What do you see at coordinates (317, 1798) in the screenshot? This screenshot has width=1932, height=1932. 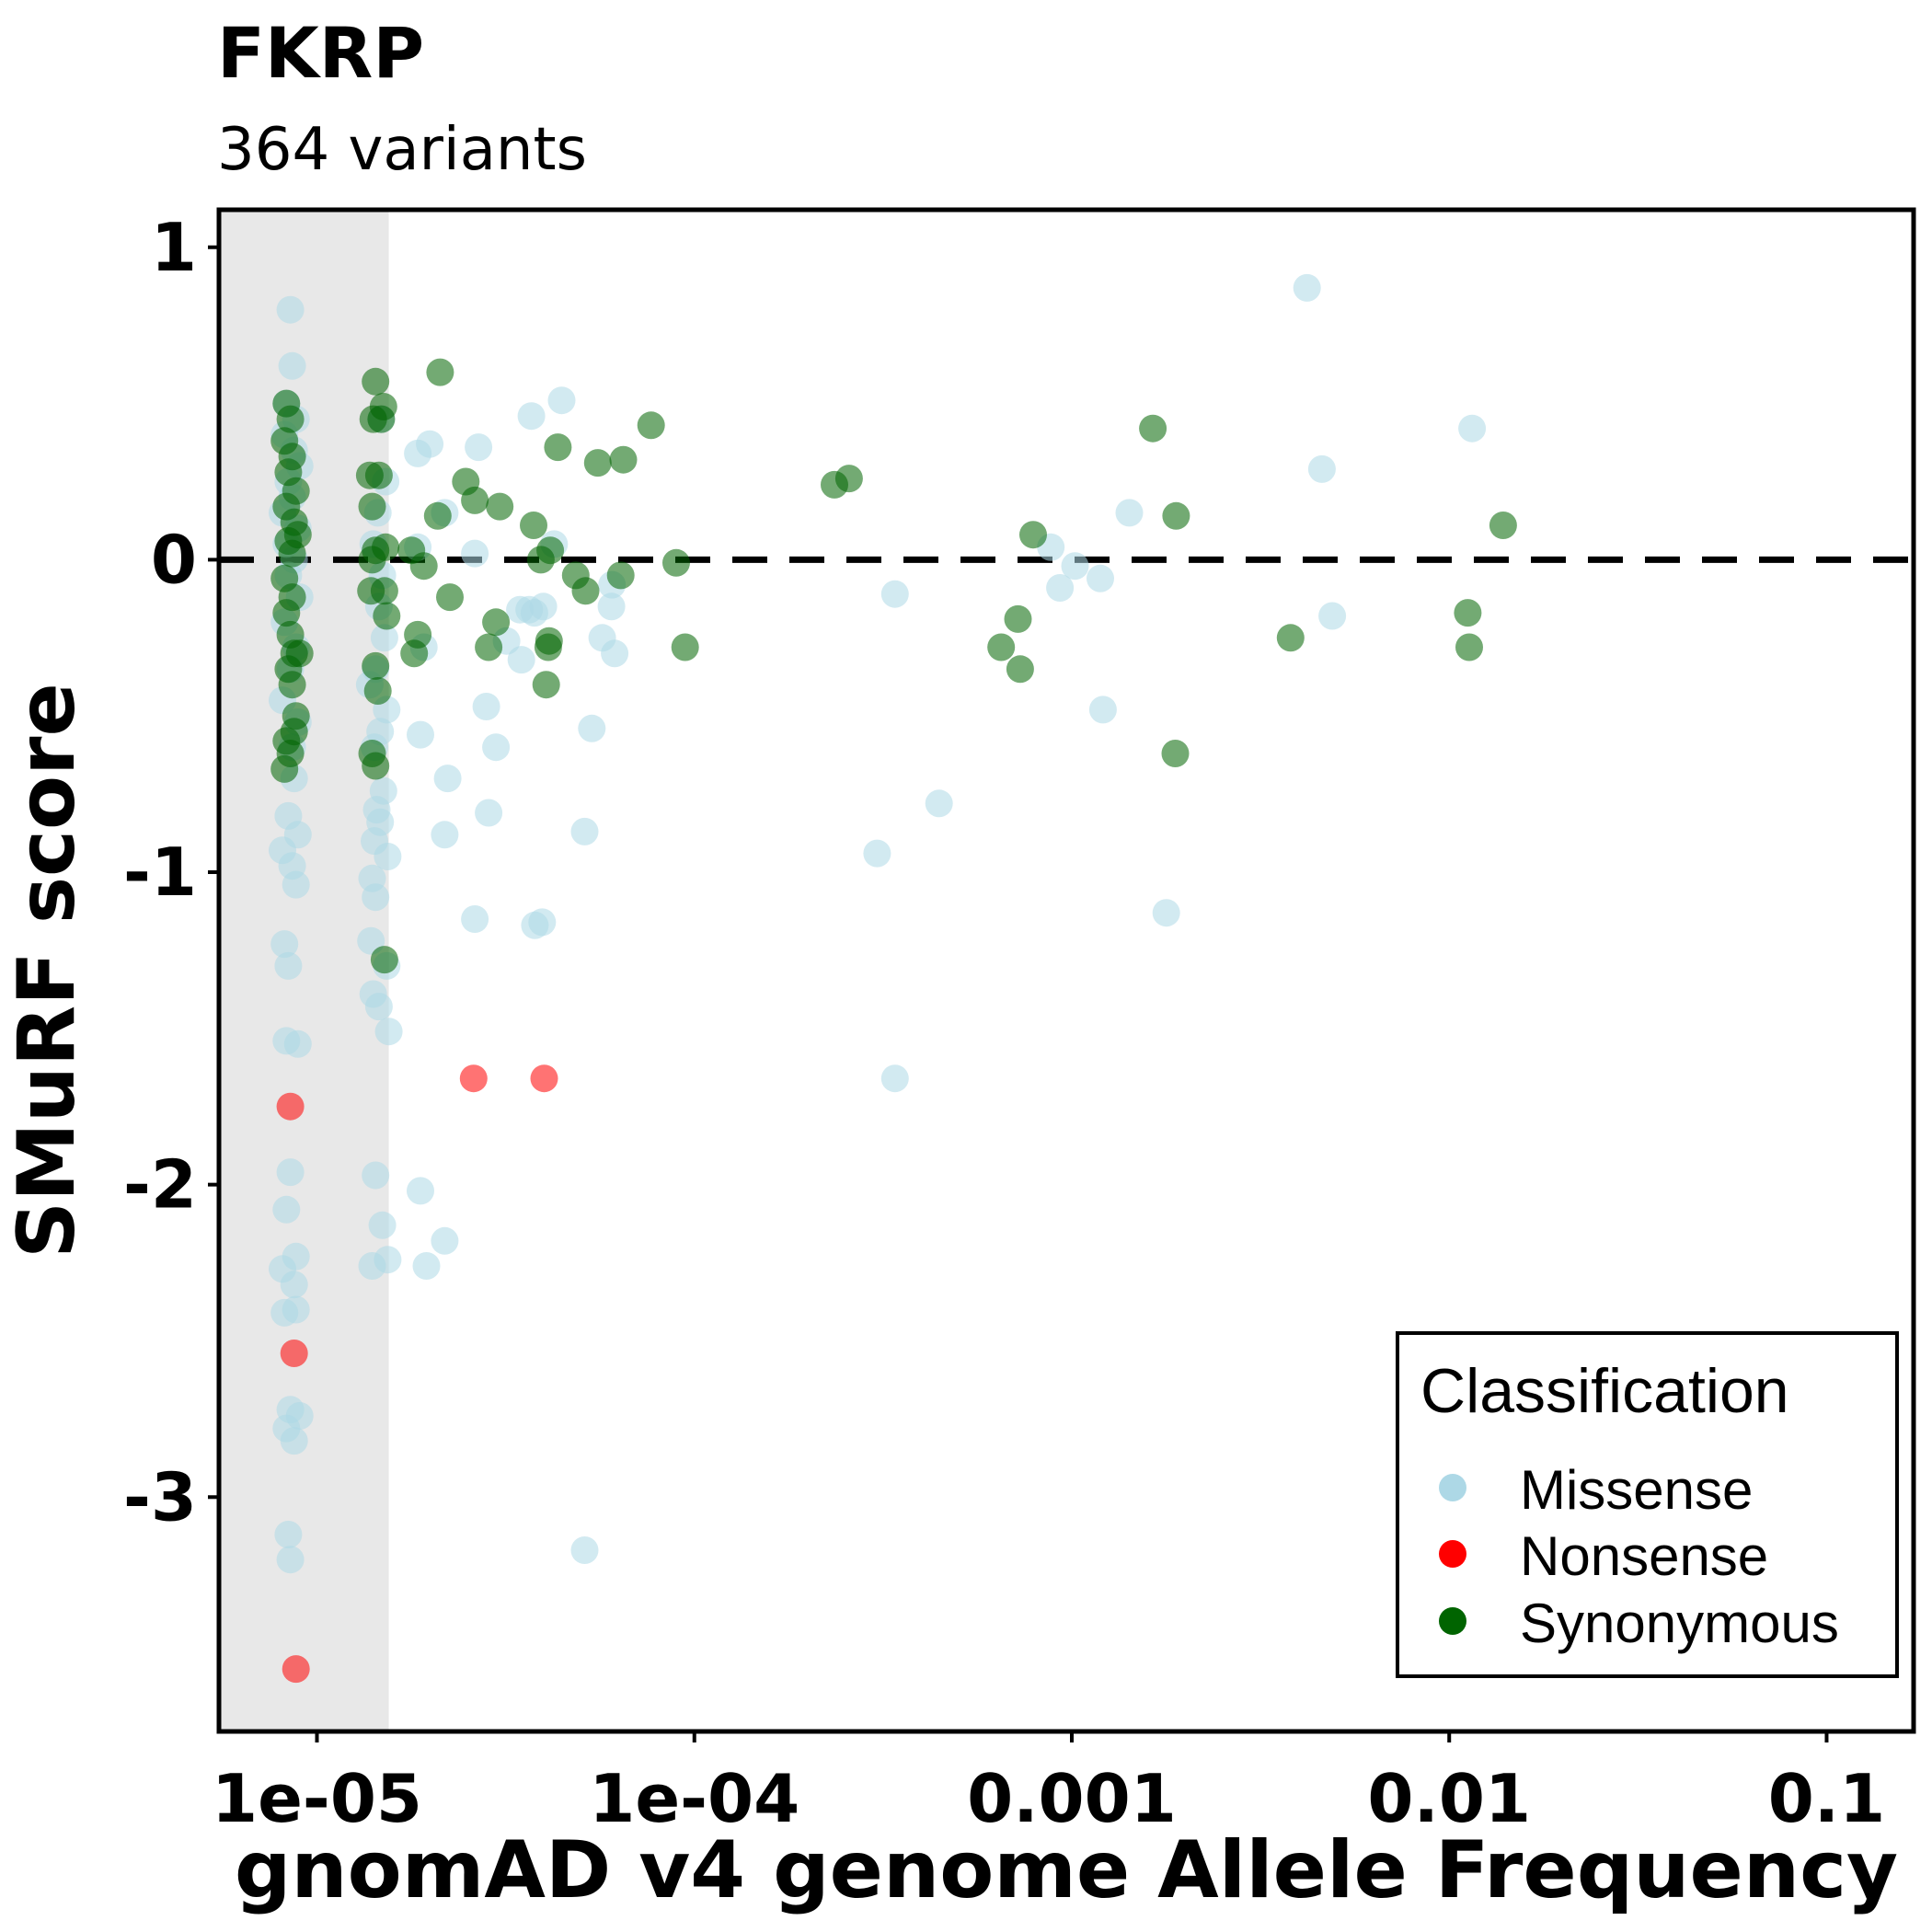 I see `x-tick-label: 1e-05` at bounding box center [317, 1798].